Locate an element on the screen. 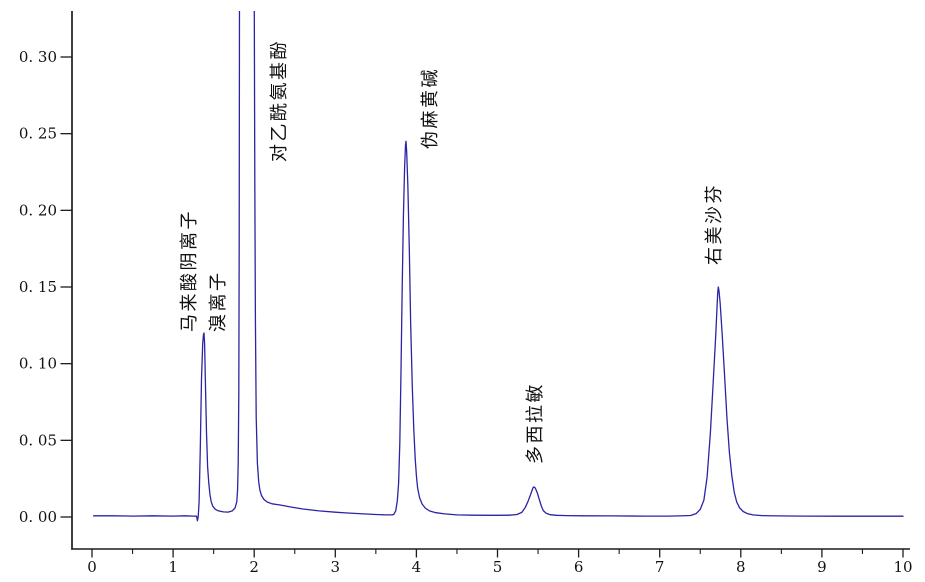  y-tick-label: 0. 05 is located at coordinates (38, 440).